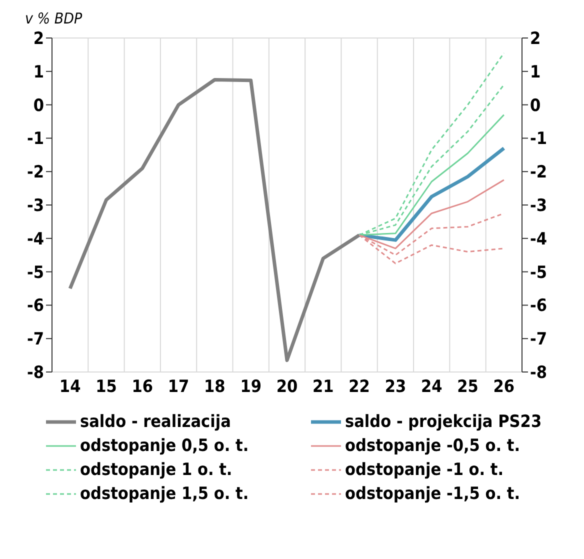 The width and height of the screenshot is (584, 559). I want to click on x-tick-label: 25, so click(467, 387).